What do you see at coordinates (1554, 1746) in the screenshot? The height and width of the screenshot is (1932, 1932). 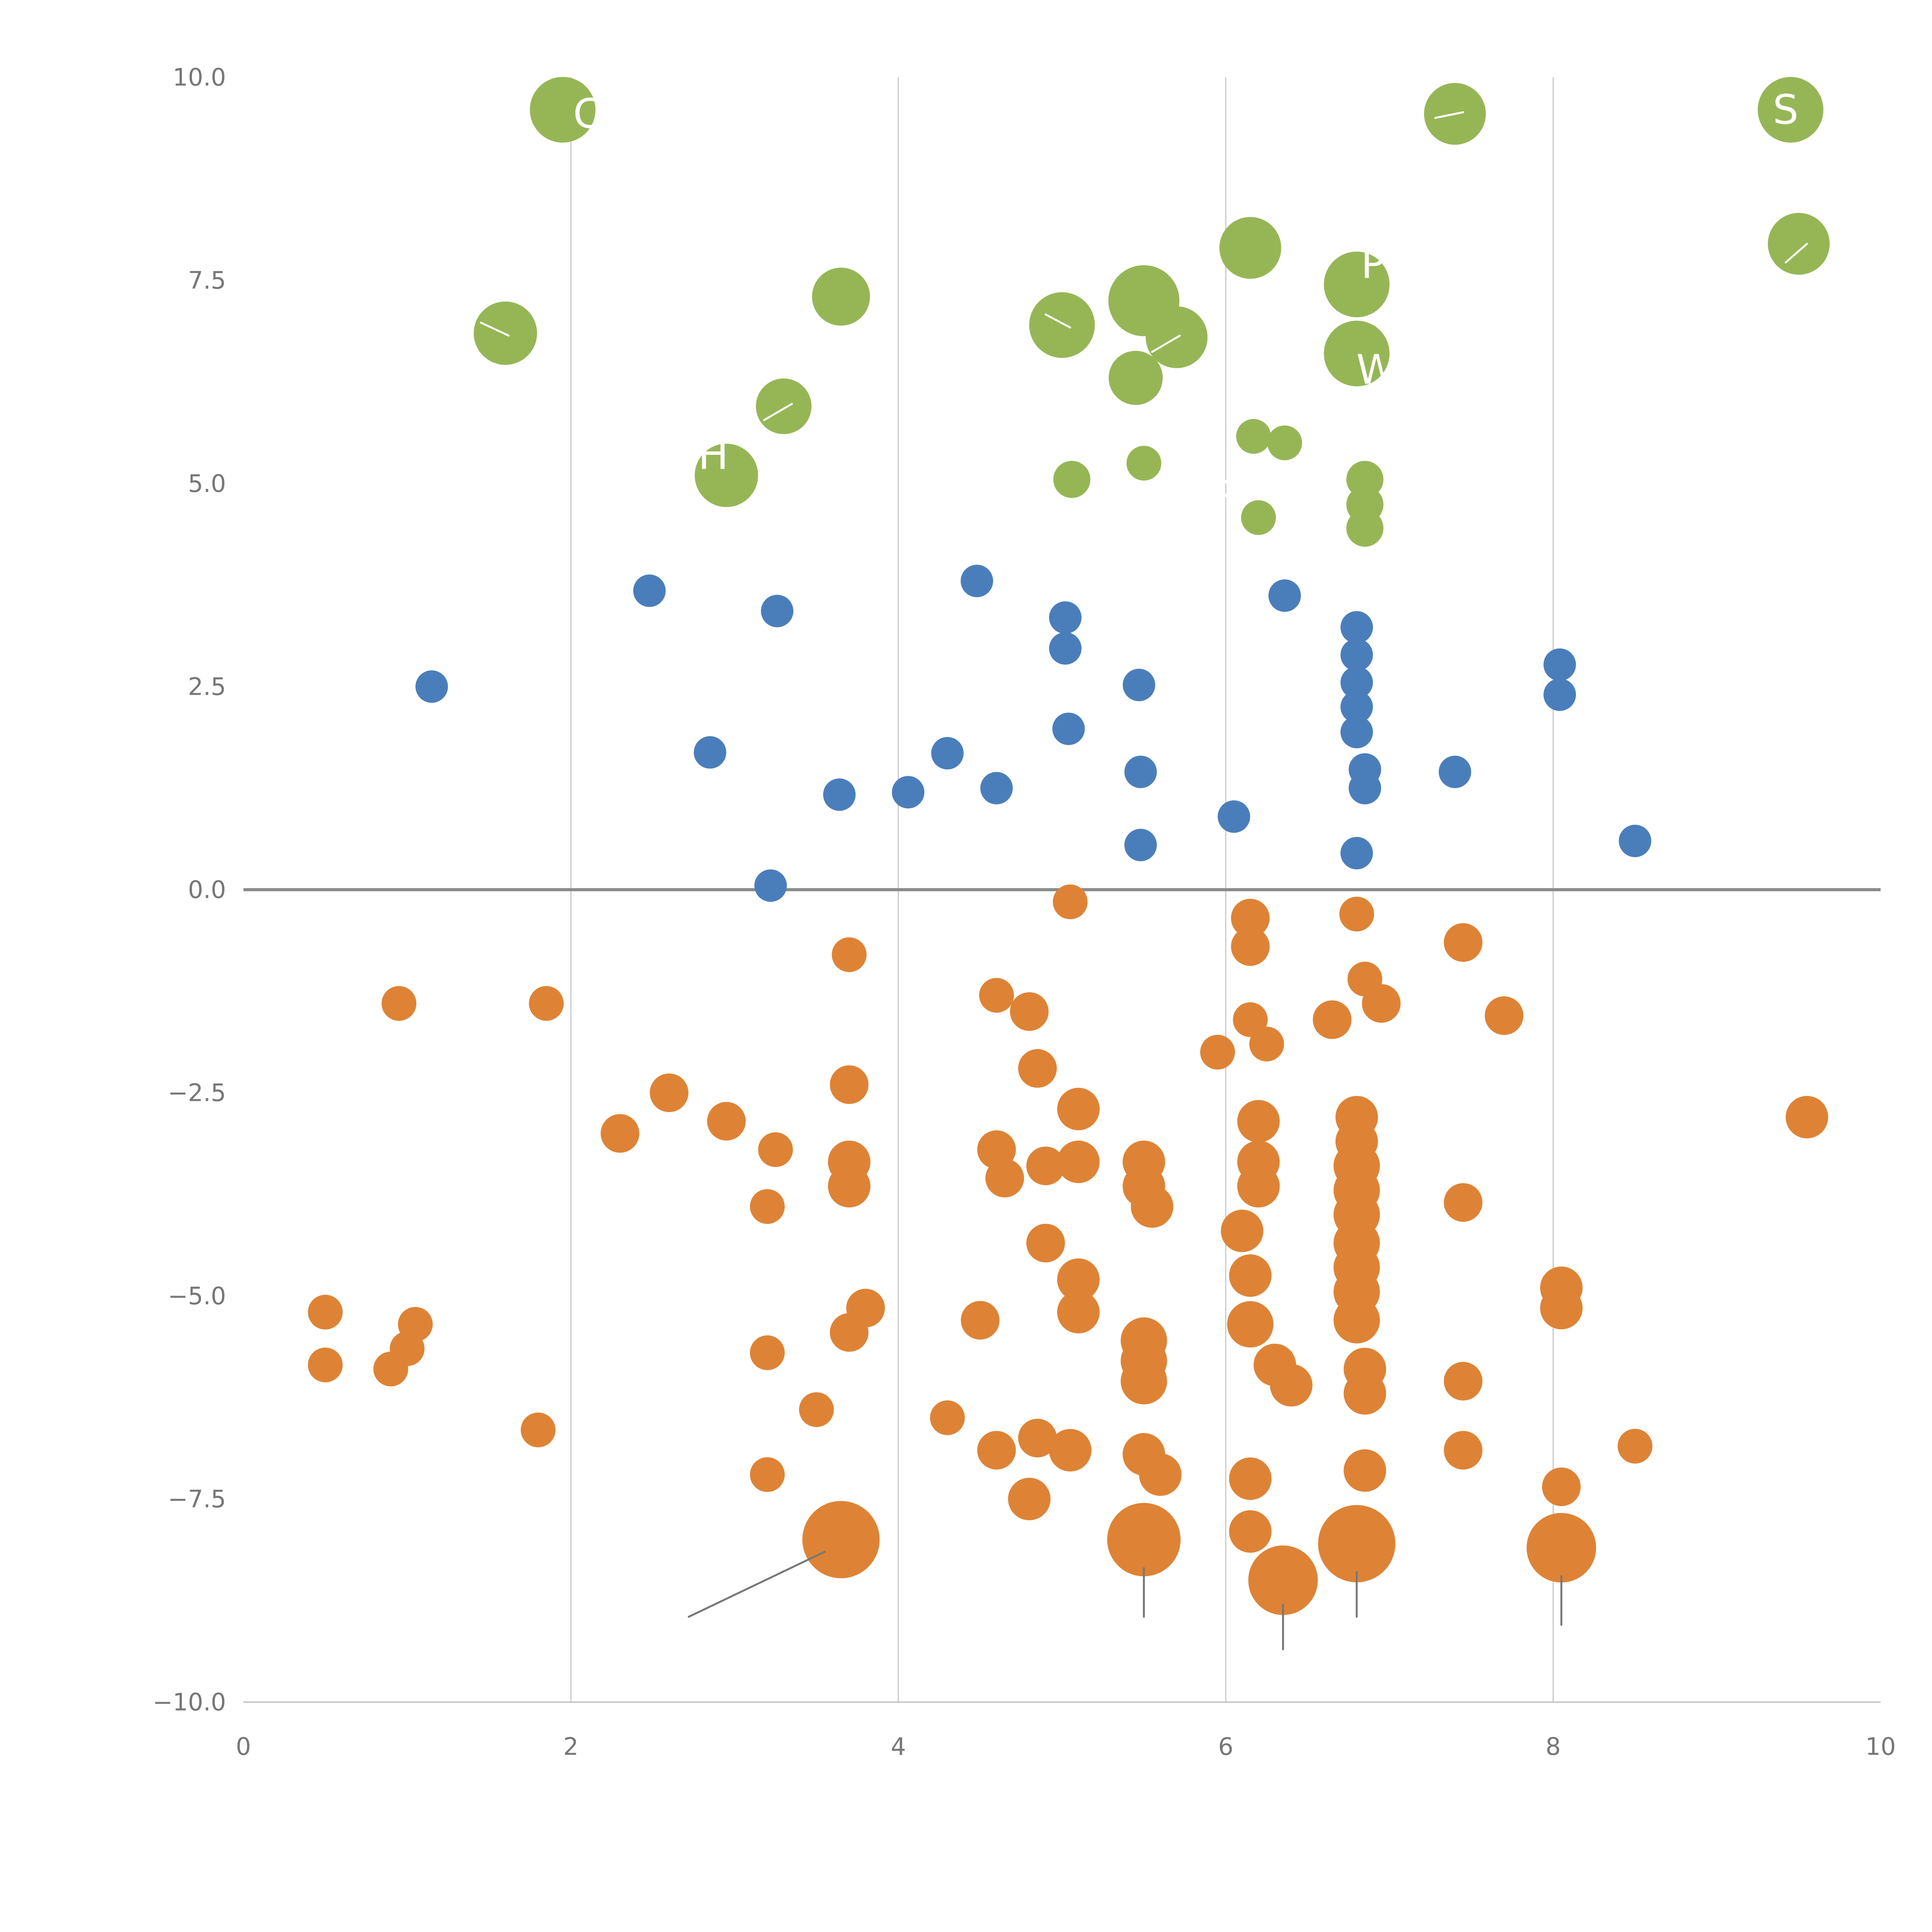 I see `x-tick-label: 8` at bounding box center [1554, 1746].